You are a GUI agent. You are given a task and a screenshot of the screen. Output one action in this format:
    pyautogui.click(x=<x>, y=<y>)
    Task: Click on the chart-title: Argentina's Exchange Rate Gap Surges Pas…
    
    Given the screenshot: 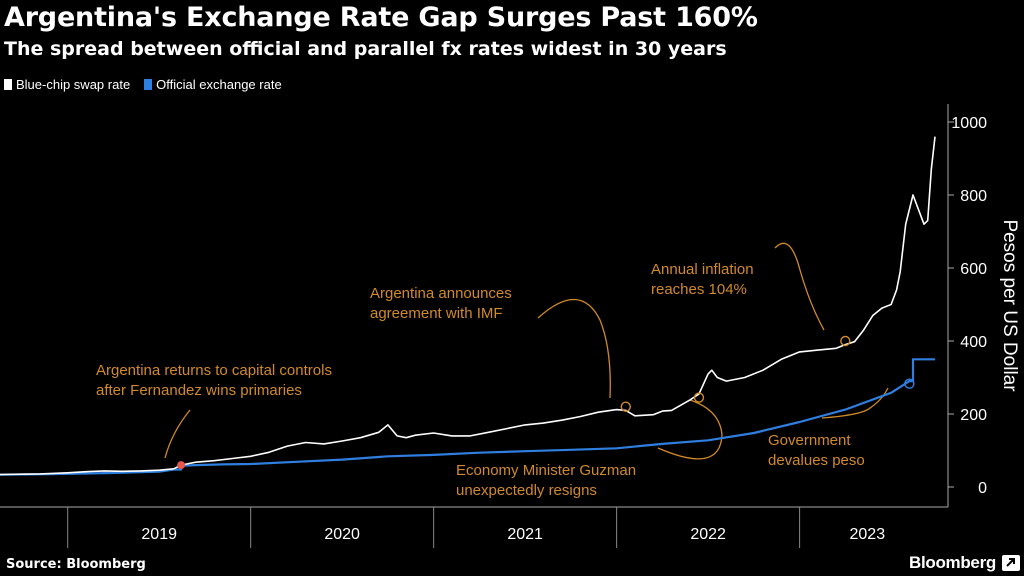 What is the action you would take?
    pyautogui.click(x=381, y=17)
    